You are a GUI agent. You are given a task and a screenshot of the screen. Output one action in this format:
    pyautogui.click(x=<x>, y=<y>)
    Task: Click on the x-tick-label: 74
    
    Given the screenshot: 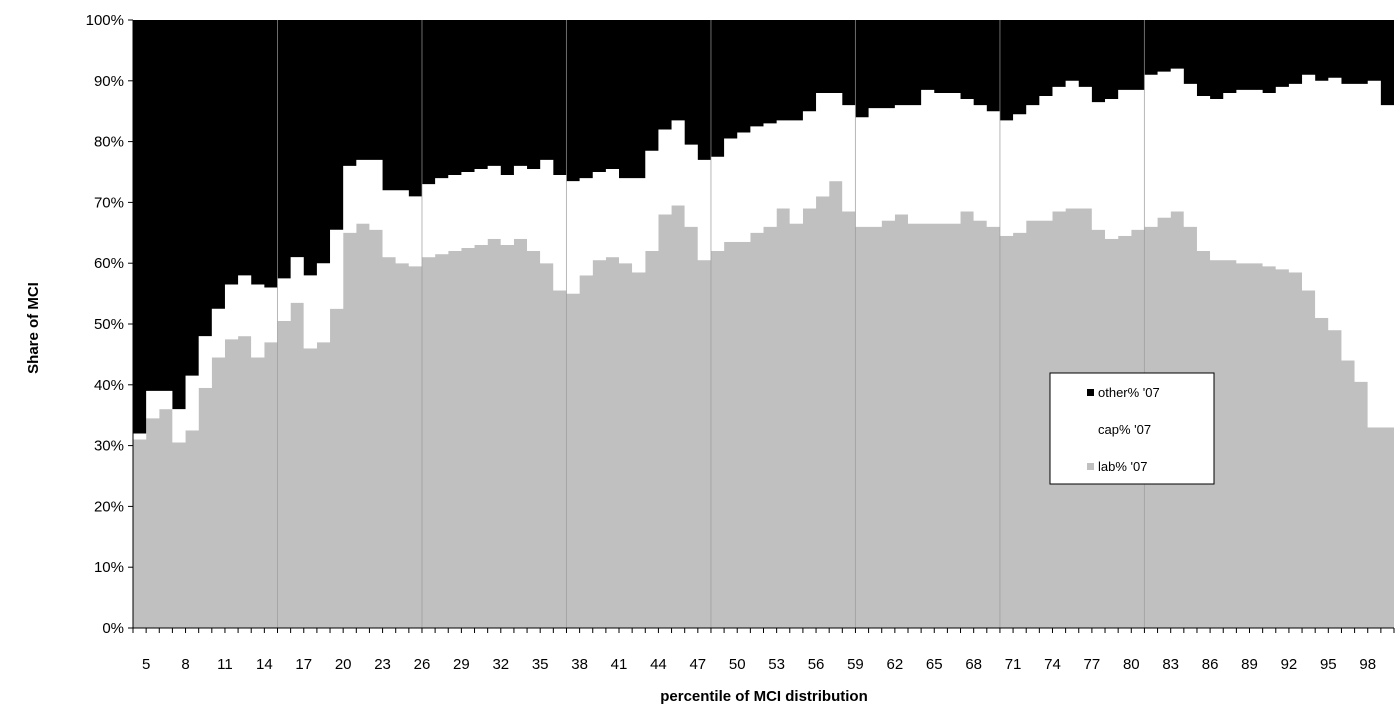 What is the action you would take?
    pyautogui.click(x=1052, y=664)
    